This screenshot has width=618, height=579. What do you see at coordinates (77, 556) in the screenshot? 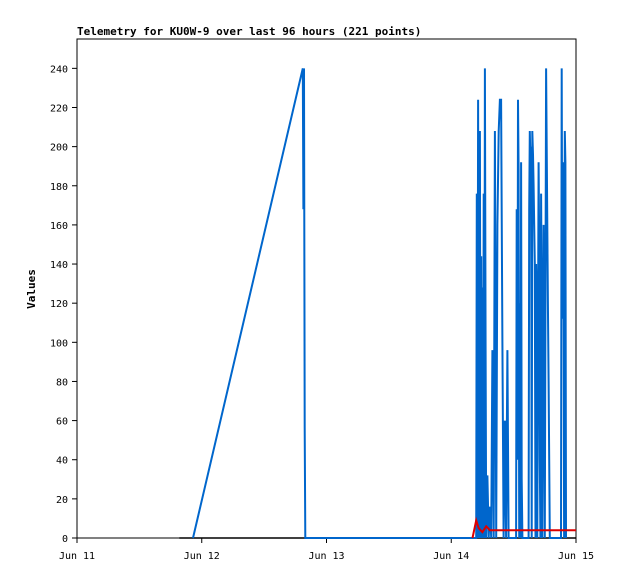
I see `x-tick-label: Jun 11` at bounding box center [77, 556].